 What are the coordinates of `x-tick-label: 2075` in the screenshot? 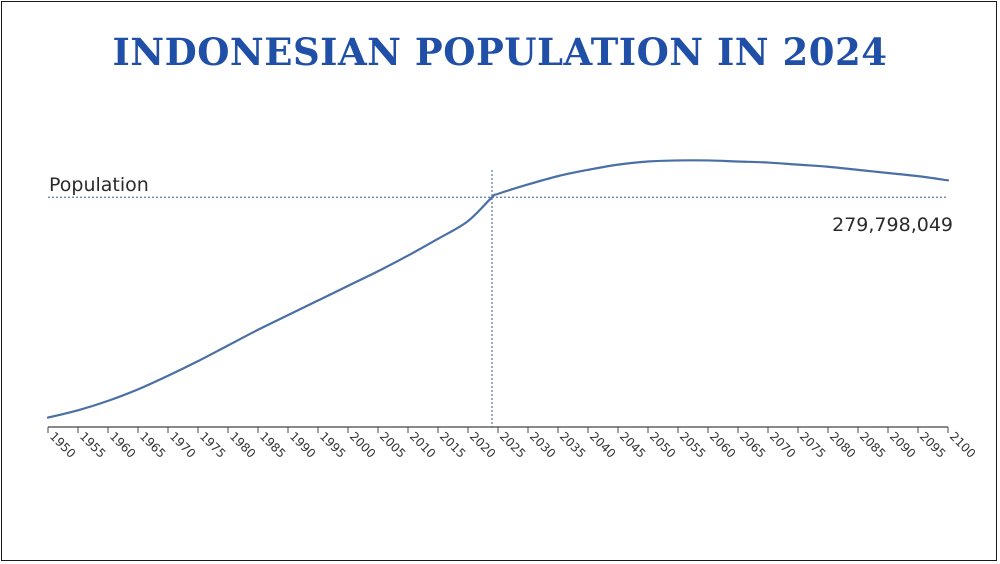 It's located at (812, 444).